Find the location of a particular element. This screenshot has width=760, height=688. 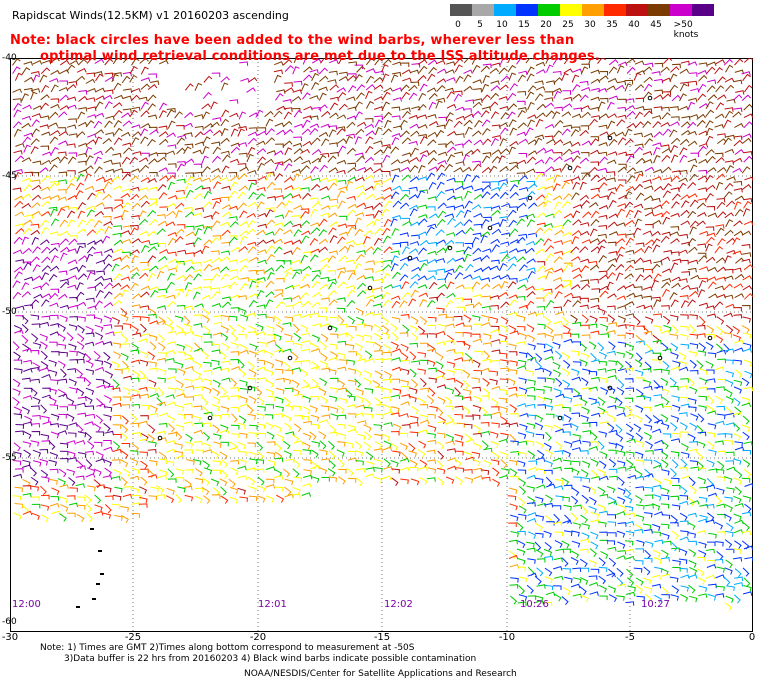

lat-tick-label: -45 is located at coordinates (9, 176).